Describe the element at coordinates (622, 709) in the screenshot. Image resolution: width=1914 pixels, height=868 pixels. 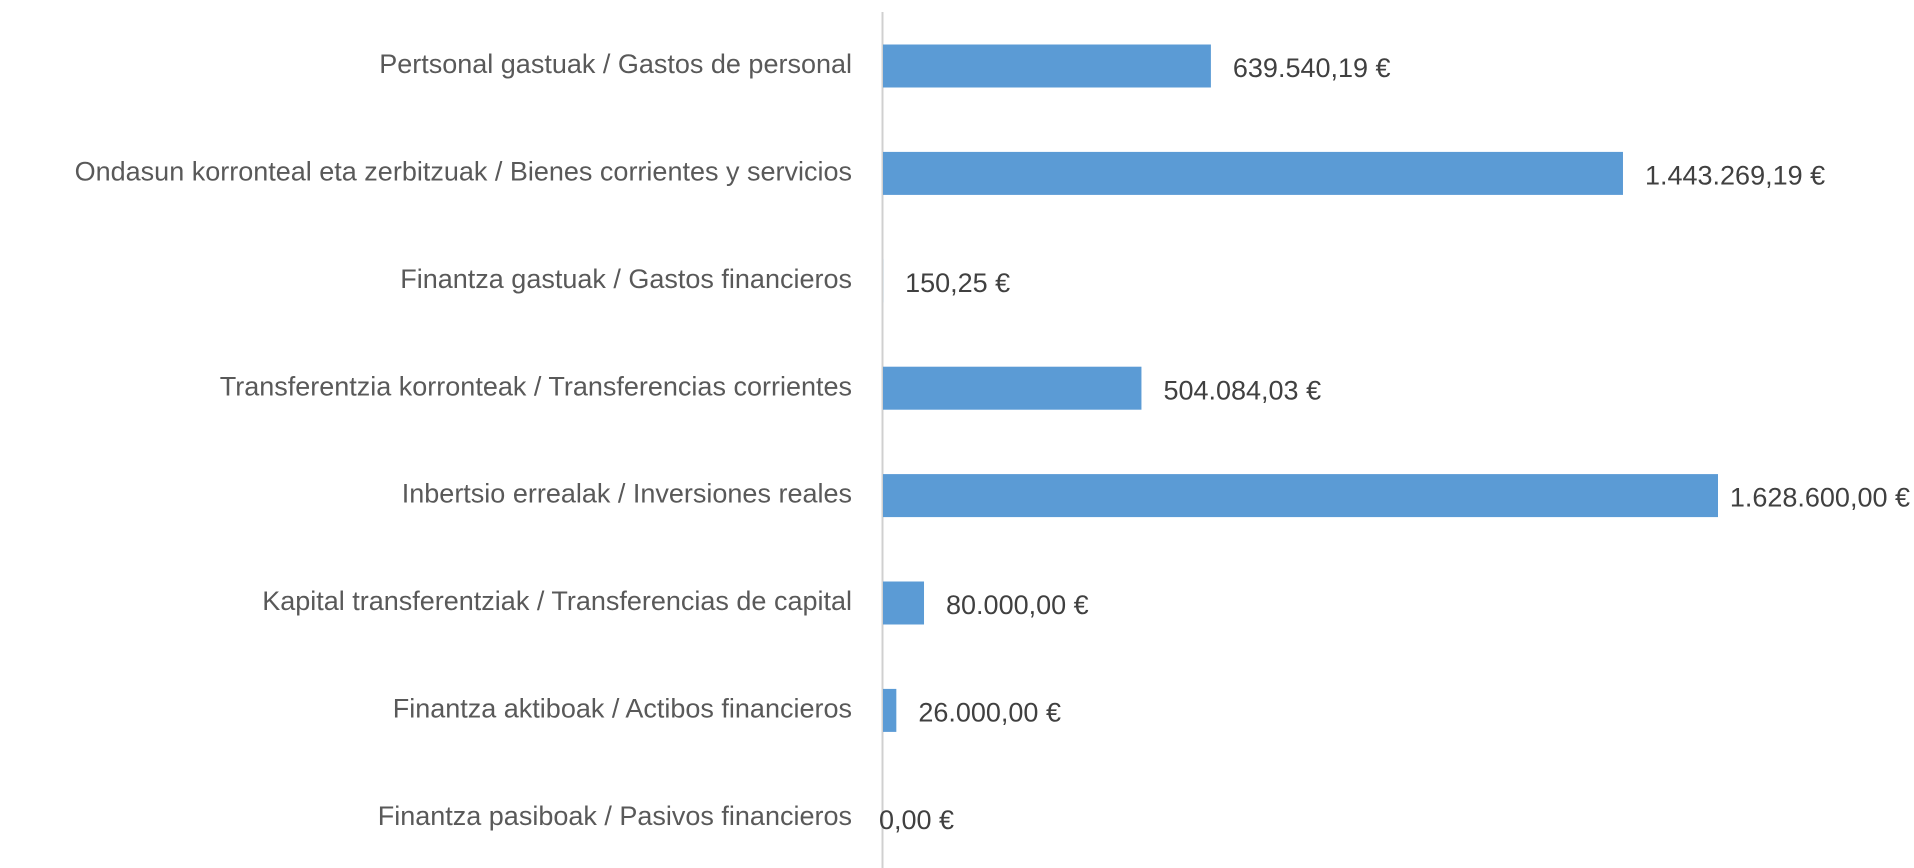
I see `category-label: Finantza aktiboak / Actibos financieros` at that location.